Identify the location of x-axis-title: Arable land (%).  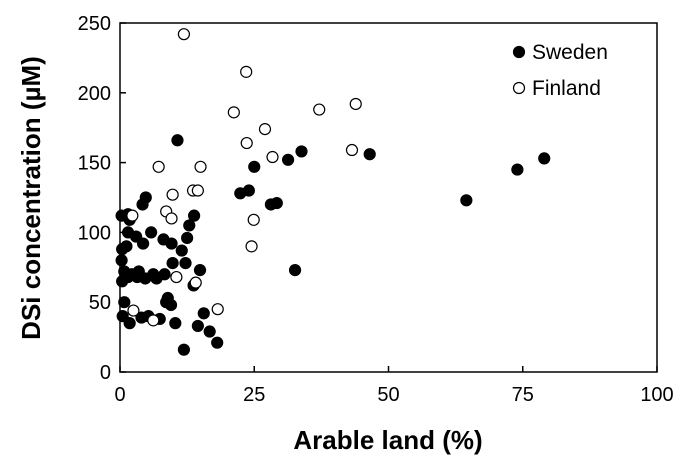
(387, 440).